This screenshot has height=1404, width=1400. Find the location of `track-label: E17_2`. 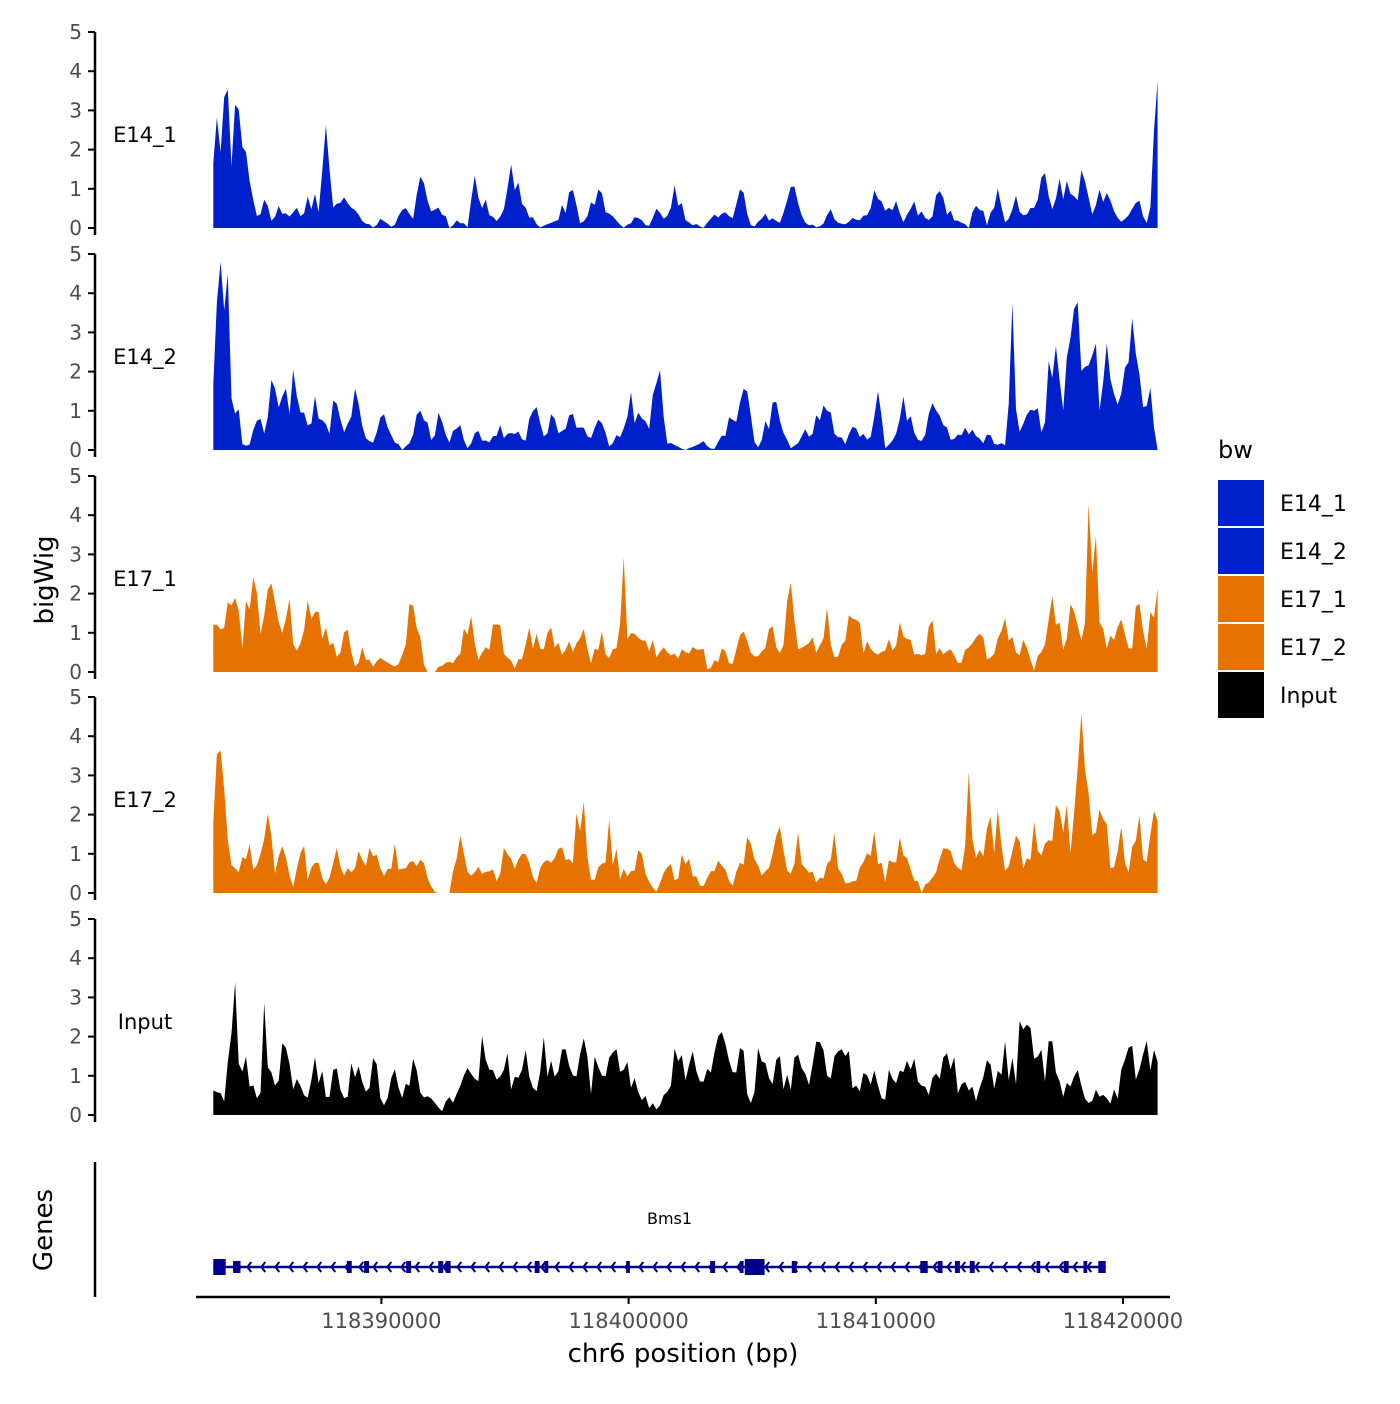

track-label: E17_2 is located at coordinates (145, 800).